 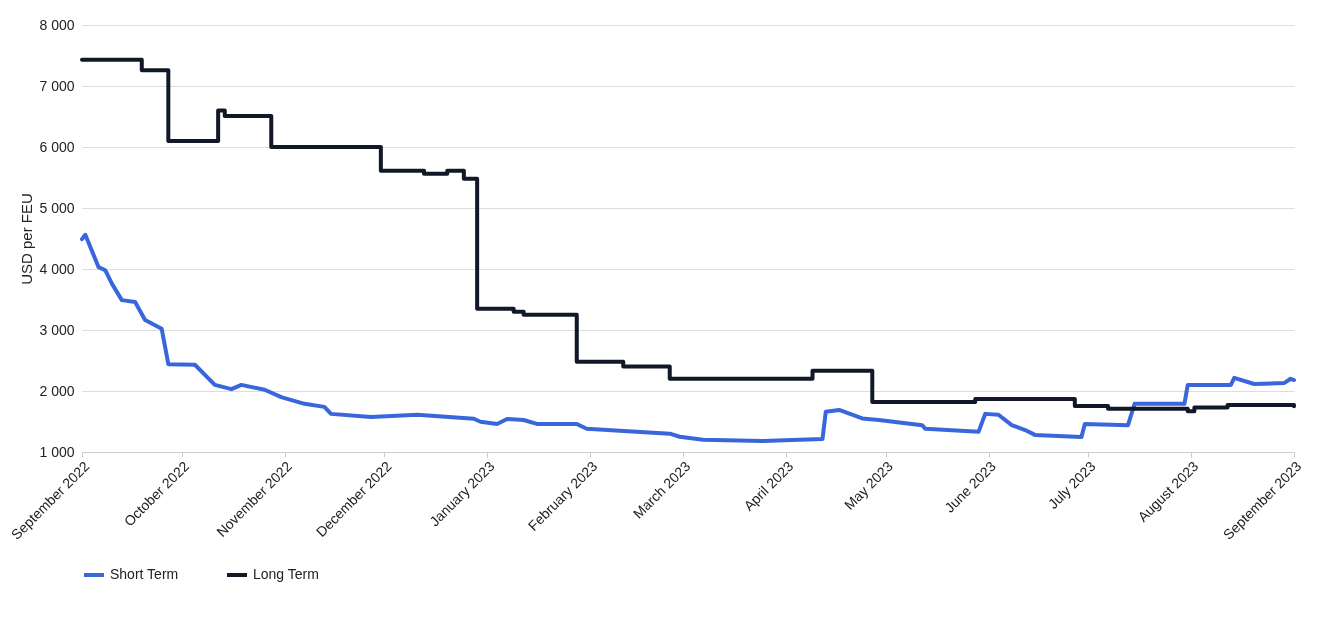 What do you see at coordinates (27, 239) in the screenshot?
I see `y-axis-title: USD per FEU` at bounding box center [27, 239].